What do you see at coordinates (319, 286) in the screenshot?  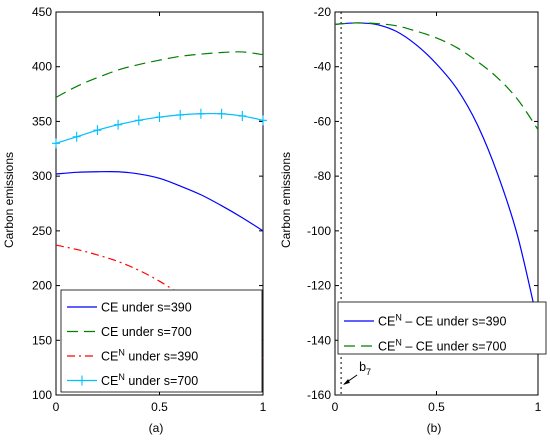 I see `y-tick-label: -120` at bounding box center [319, 286].